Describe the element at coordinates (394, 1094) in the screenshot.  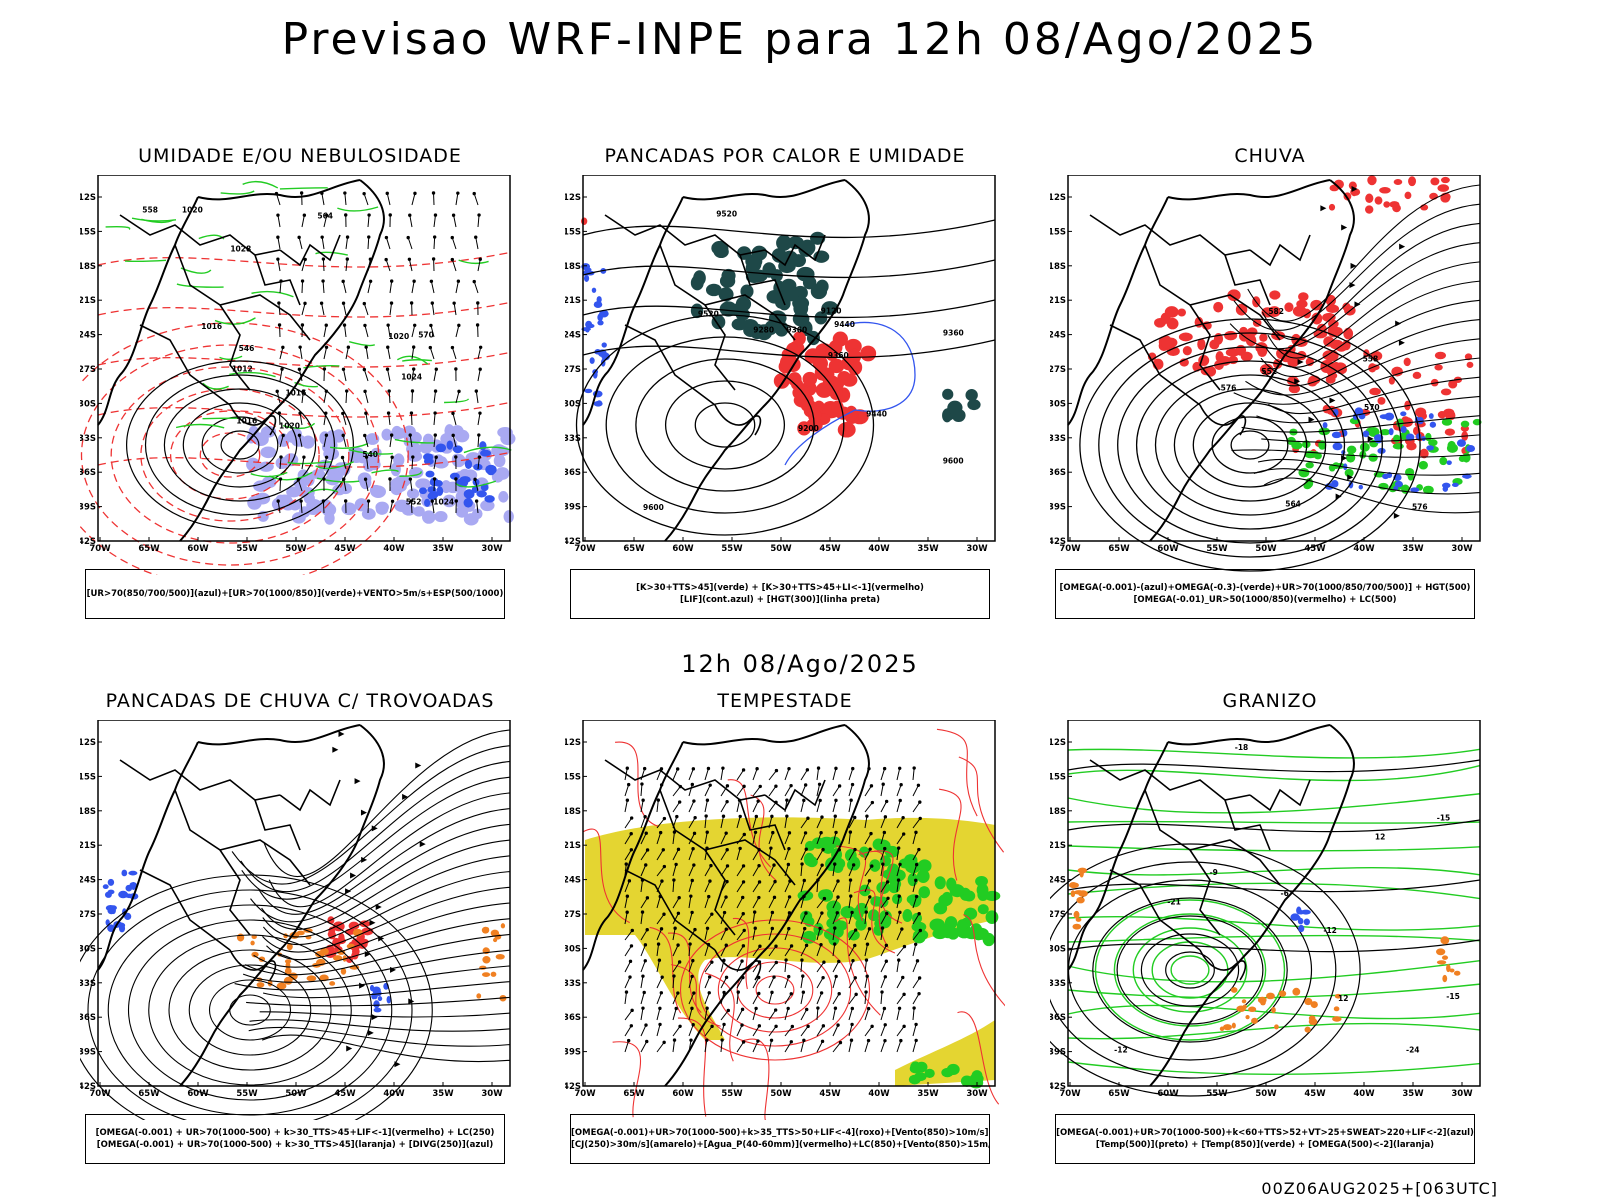
I see `lon-tick-label: 40W` at that location.